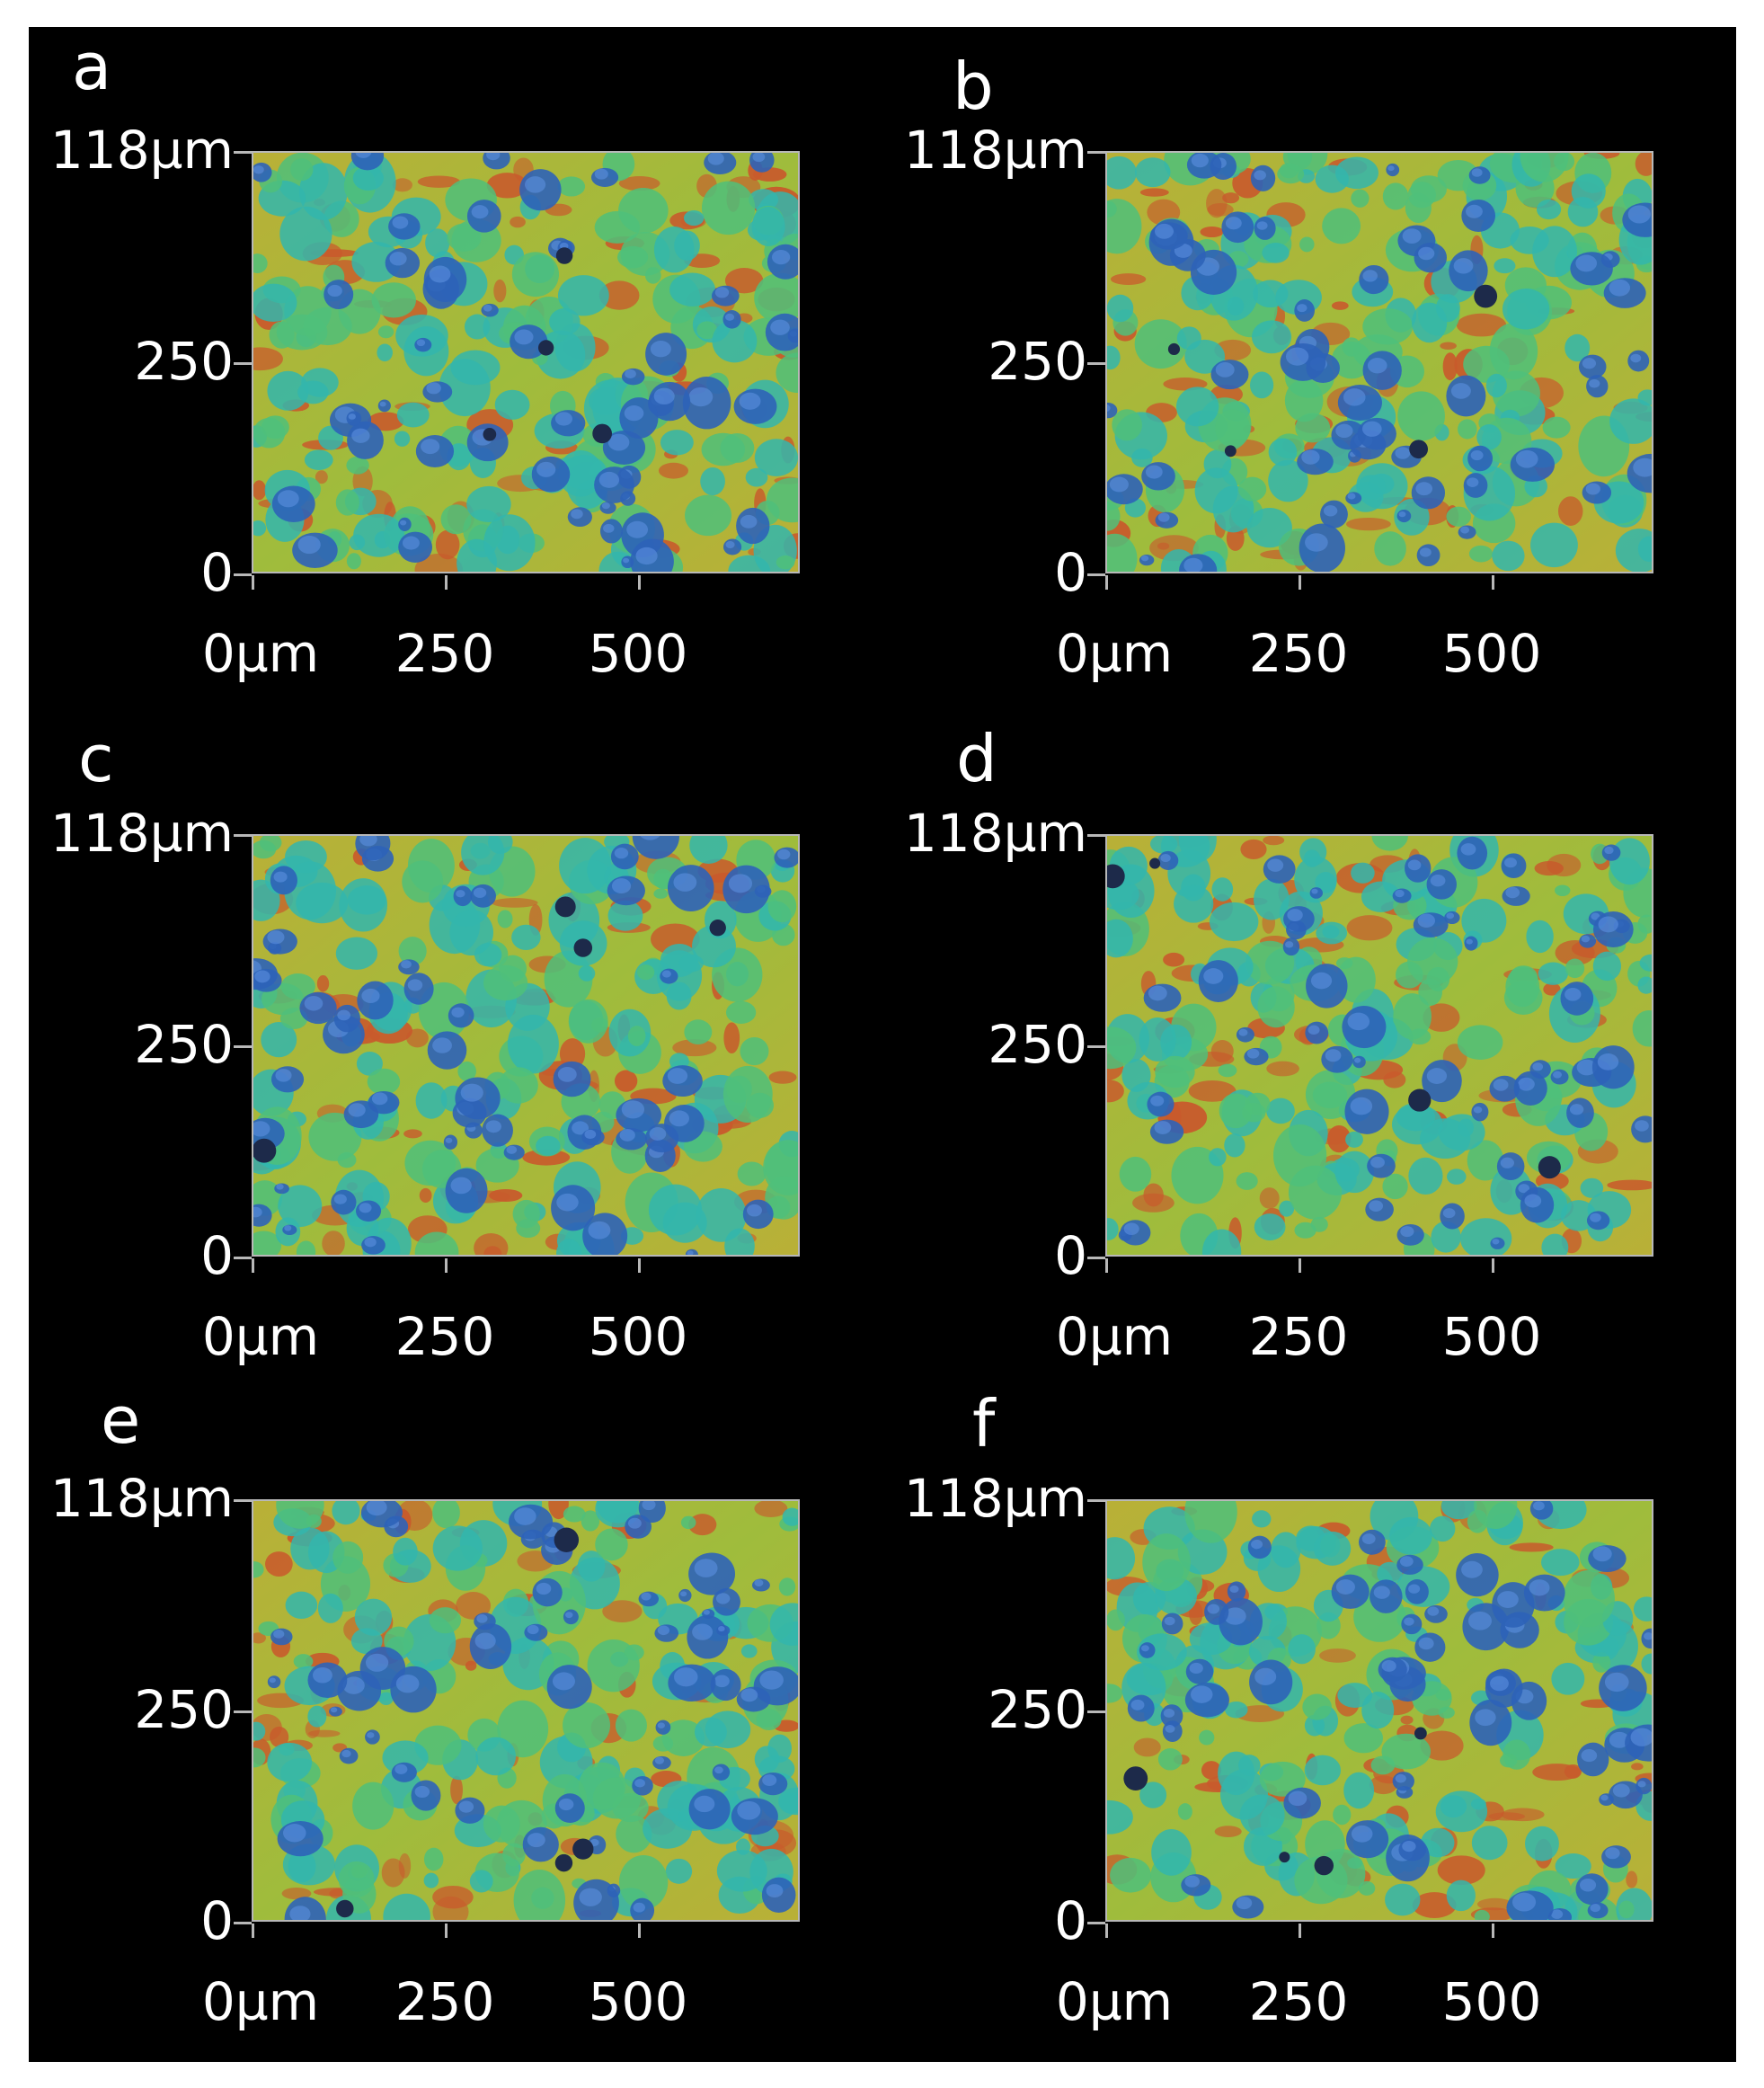  What do you see at coordinates (121, 1420) in the screenshot?
I see `panel-letter: e` at bounding box center [121, 1420].